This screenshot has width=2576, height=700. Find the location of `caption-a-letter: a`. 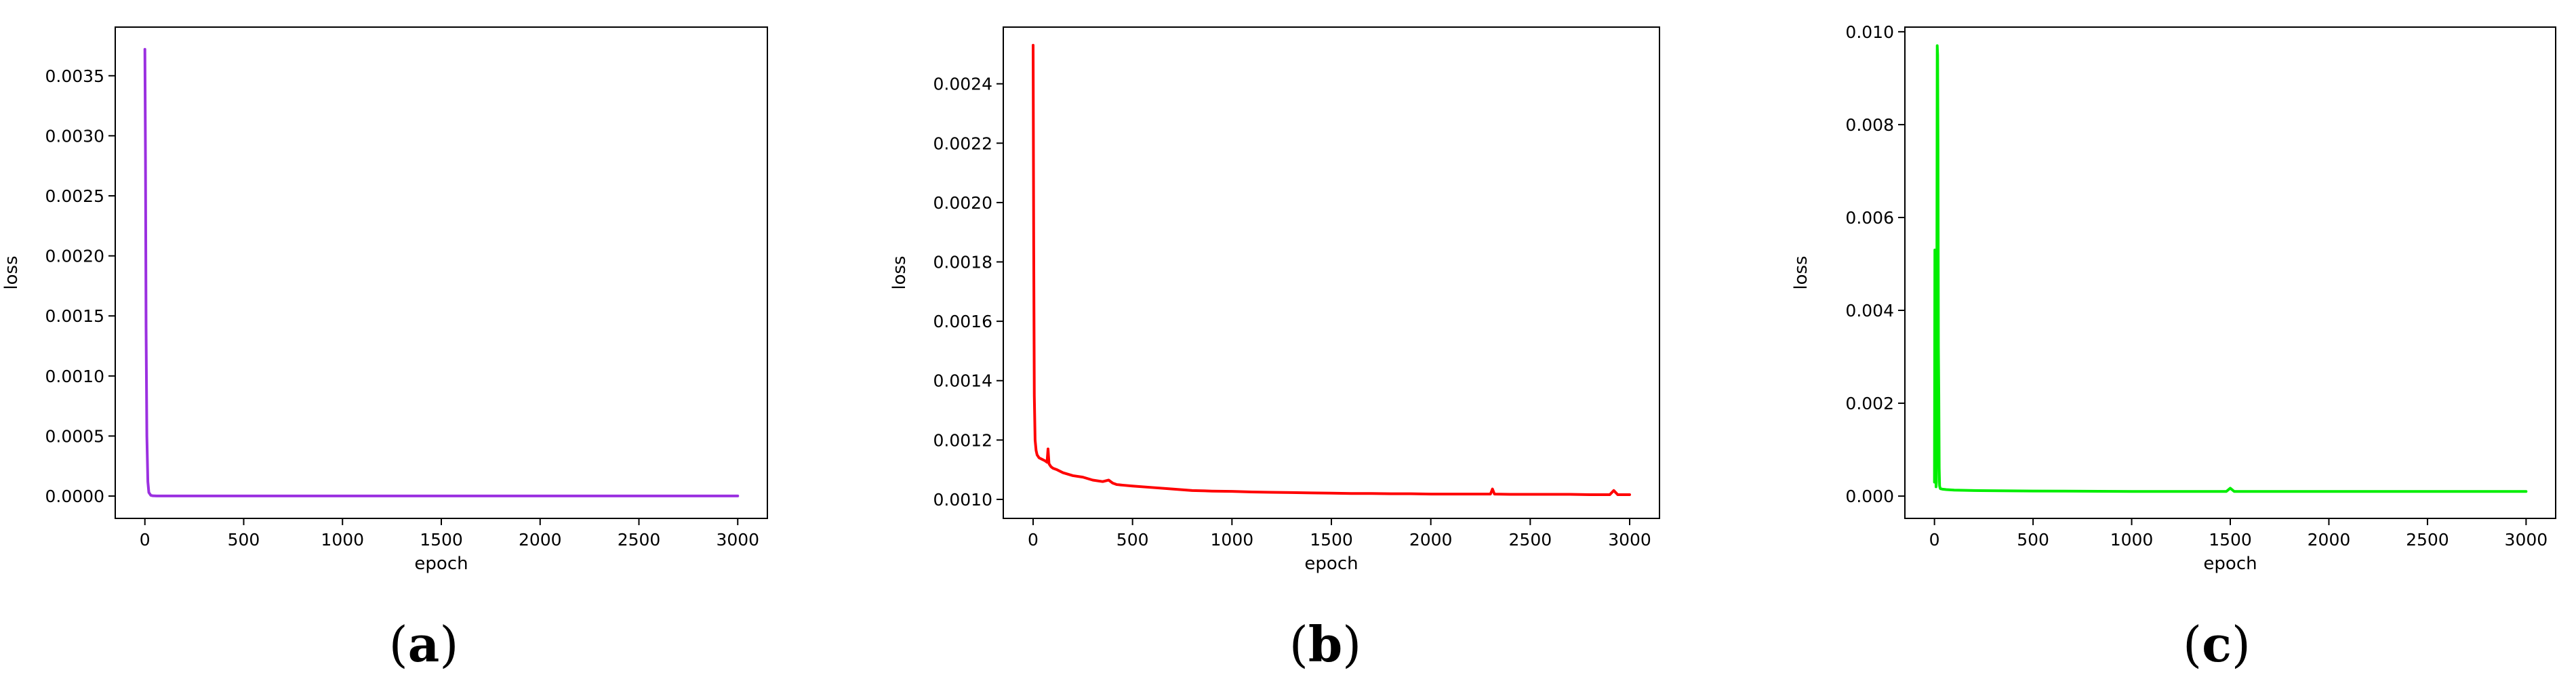

caption-a-letter: a is located at coordinates (423, 644).